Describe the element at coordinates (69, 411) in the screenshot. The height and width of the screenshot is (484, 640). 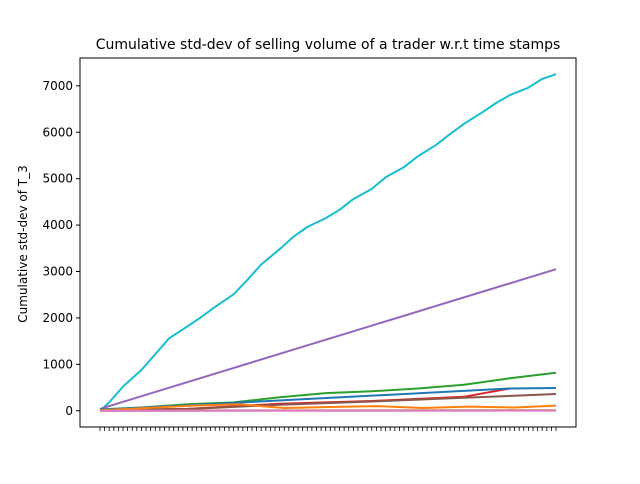
I see `y-tick-label: 0` at that location.